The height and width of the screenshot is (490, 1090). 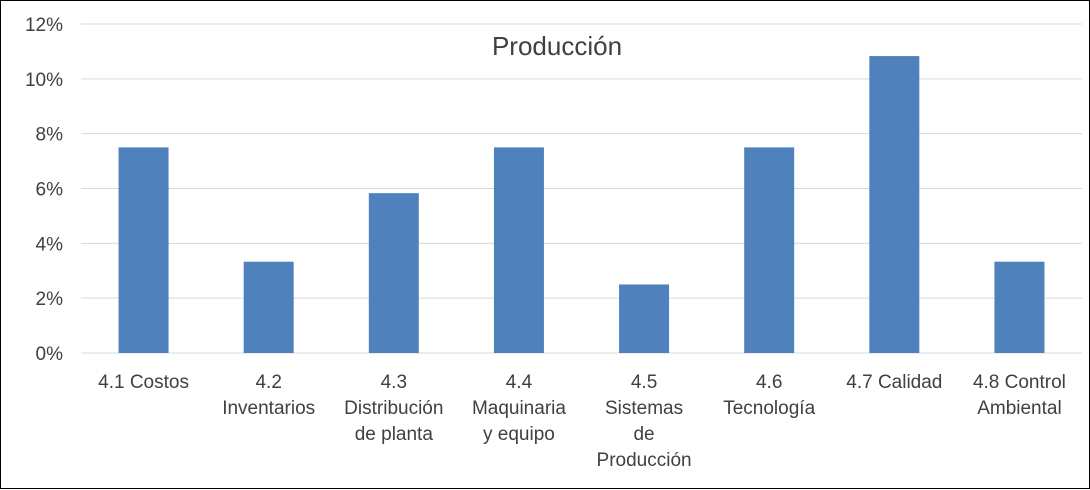 I want to click on x-category-label-line: Sistemas, so click(x=644, y=408).